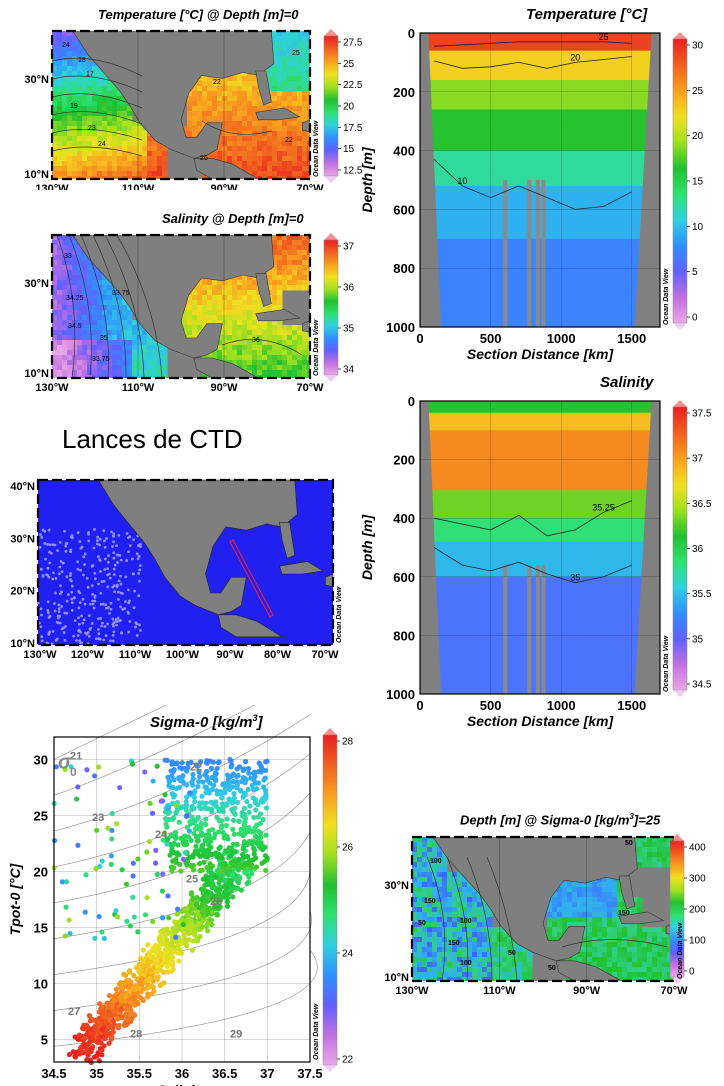 This screenshot has width=724, height=1086. I want to click on salinity-section-colorbar-tick-label: 37, so click(698, 459).